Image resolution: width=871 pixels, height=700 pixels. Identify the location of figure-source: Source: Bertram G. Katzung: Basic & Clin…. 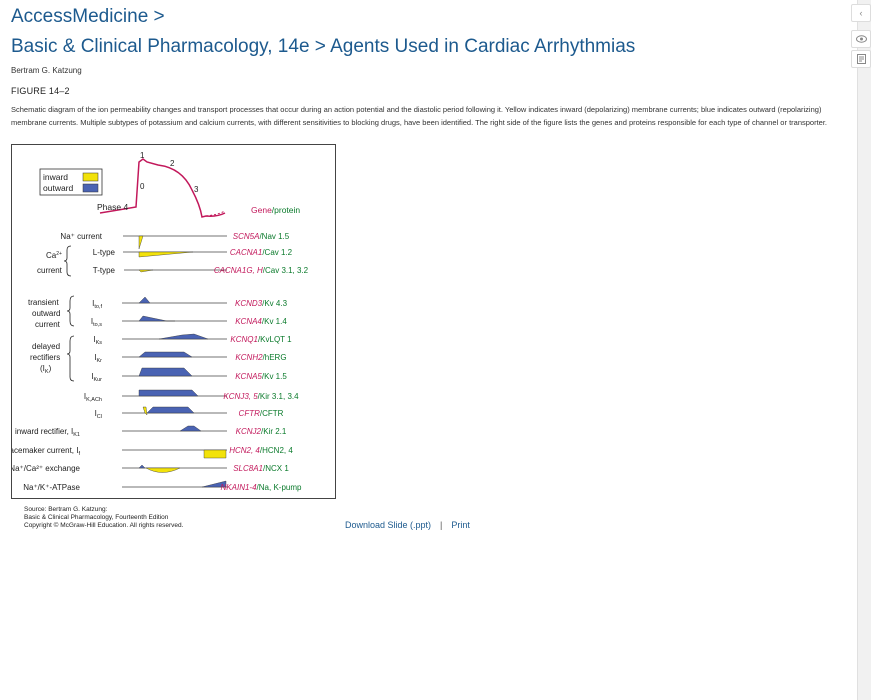
(103, 518).